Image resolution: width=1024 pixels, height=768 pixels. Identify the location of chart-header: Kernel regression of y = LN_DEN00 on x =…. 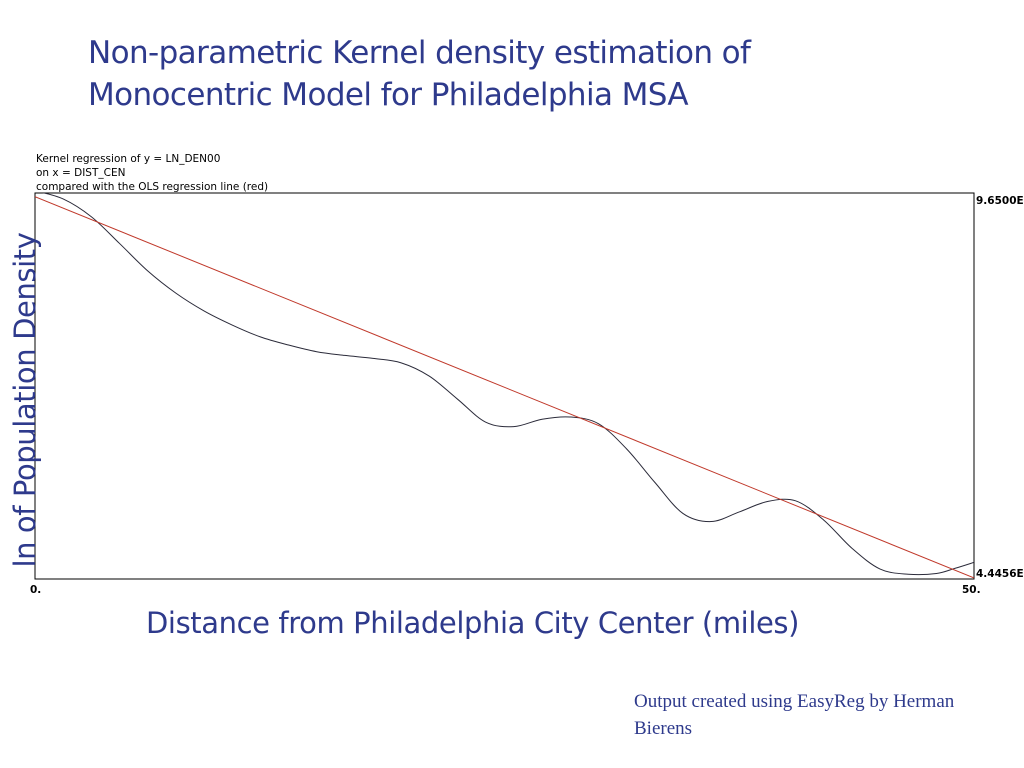
(152, 173).